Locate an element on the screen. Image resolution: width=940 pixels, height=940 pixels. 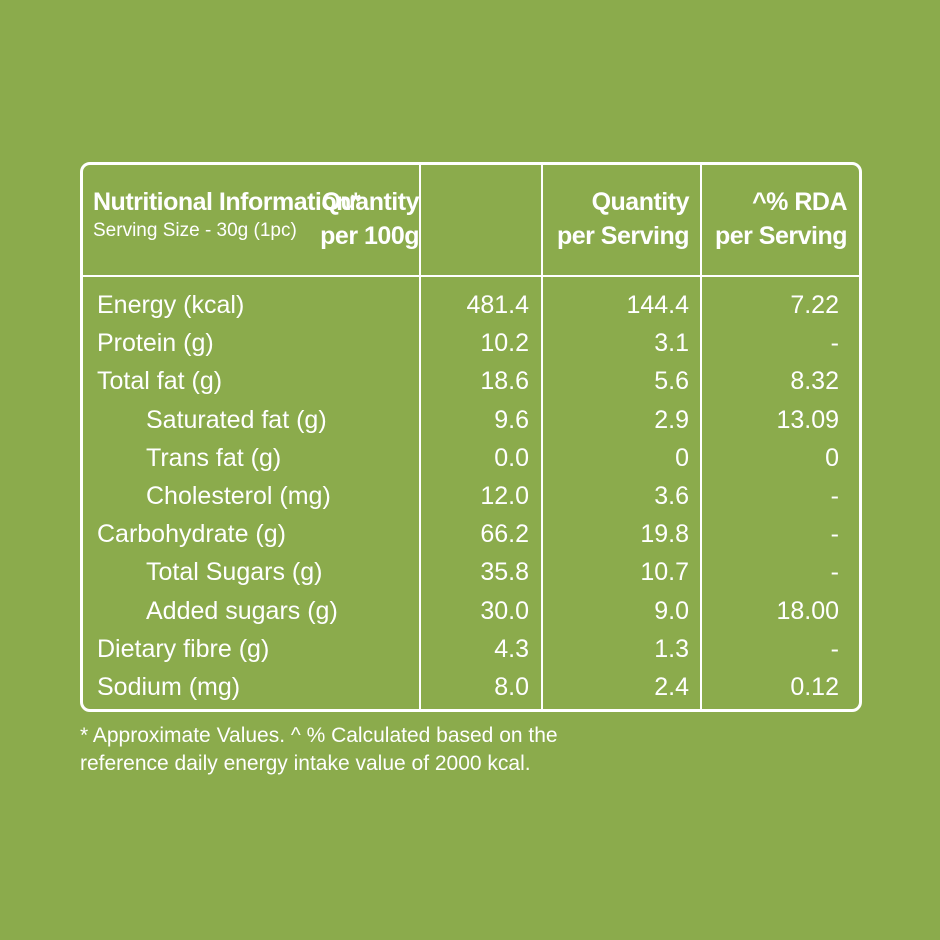
value-per-100g: 18.6 is located at coordinates (504, 381).